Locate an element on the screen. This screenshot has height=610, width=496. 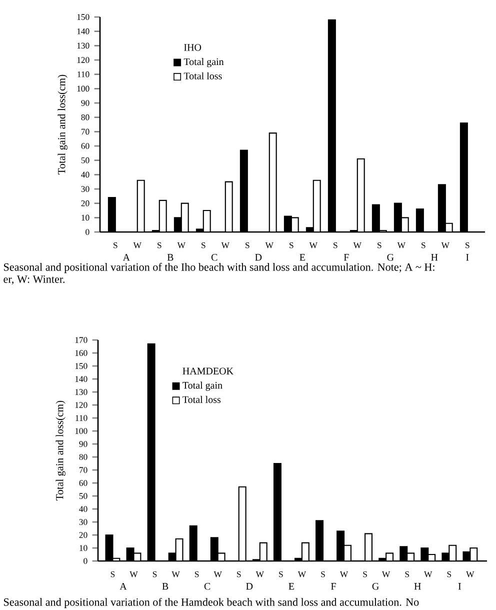
y-tick-label: 170 is located at coordinates (81, 340).